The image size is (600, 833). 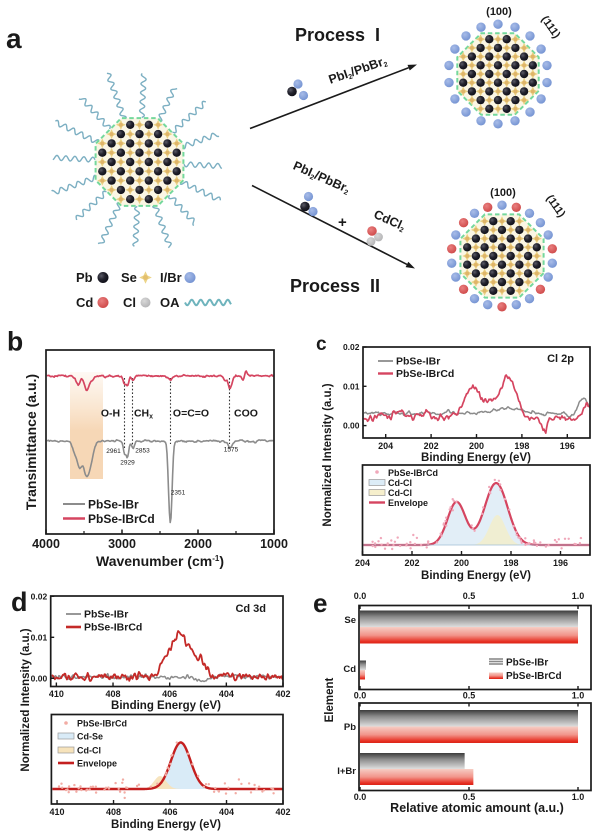 What do you see at coordinates (129, 302) in the screenshot?
I see `svg-text: Cl` at bounding box center [129, 302].